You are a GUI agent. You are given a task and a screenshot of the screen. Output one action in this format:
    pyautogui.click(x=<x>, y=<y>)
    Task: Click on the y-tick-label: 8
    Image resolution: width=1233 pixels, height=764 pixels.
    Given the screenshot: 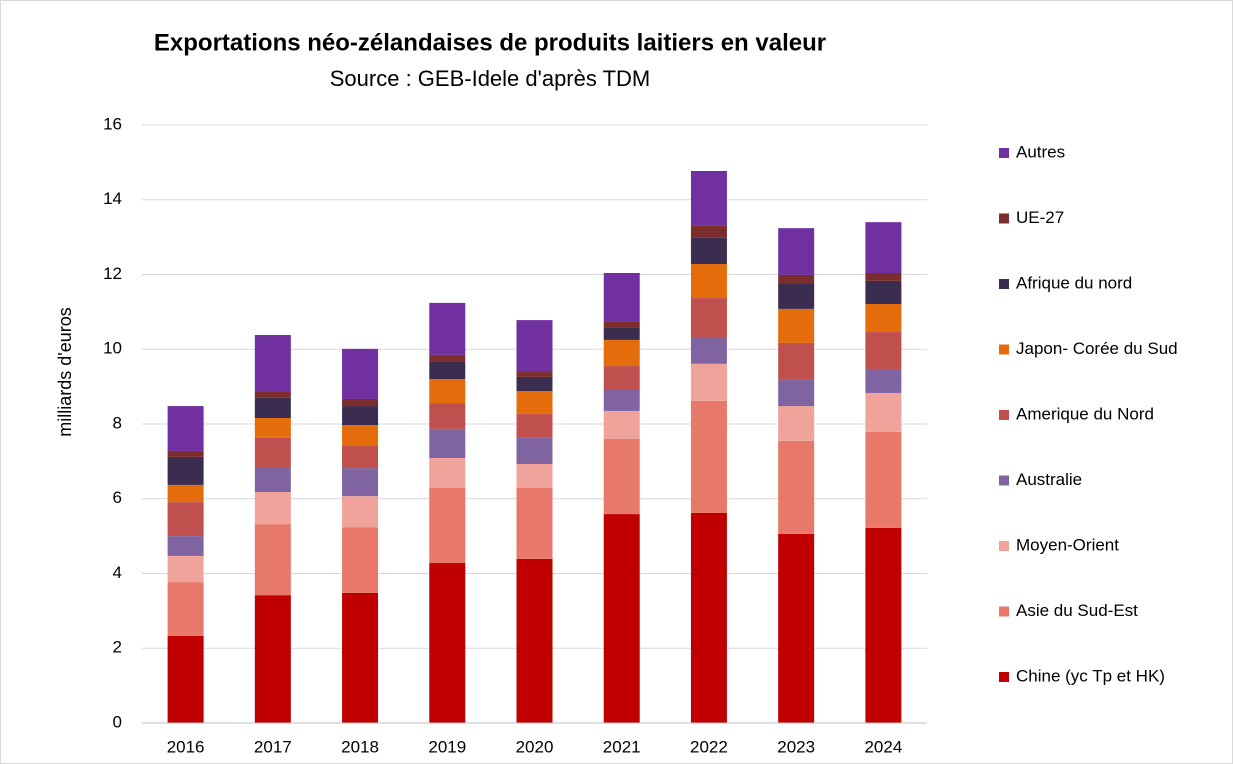 What is the action you would take?
    pyautogui.click(x=117, y=422)
    